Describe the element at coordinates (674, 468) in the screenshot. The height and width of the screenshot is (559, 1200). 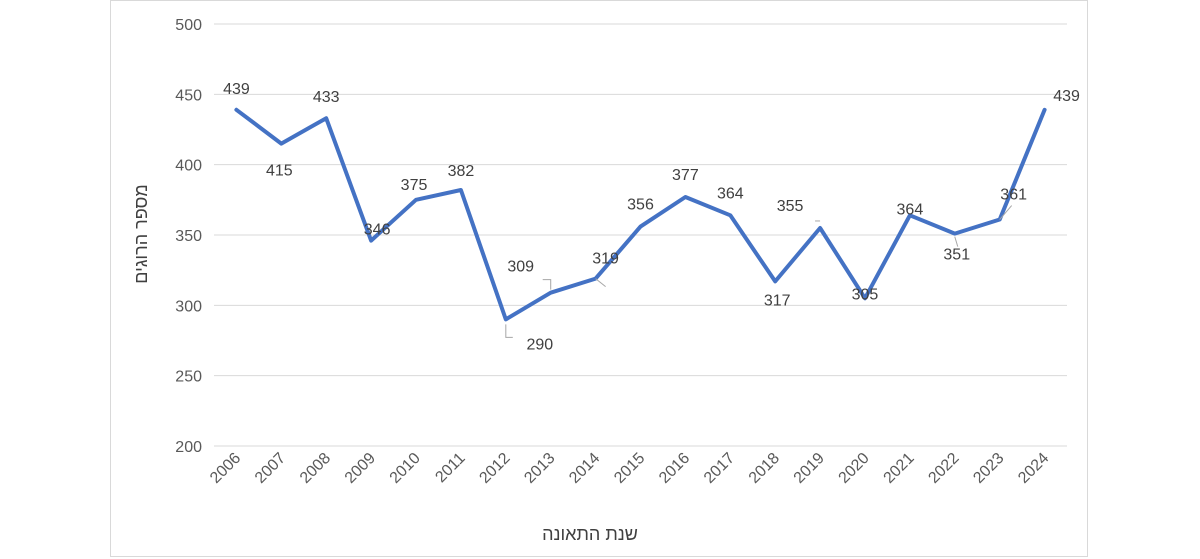
I see `x-tick-label: 2016` at that location.